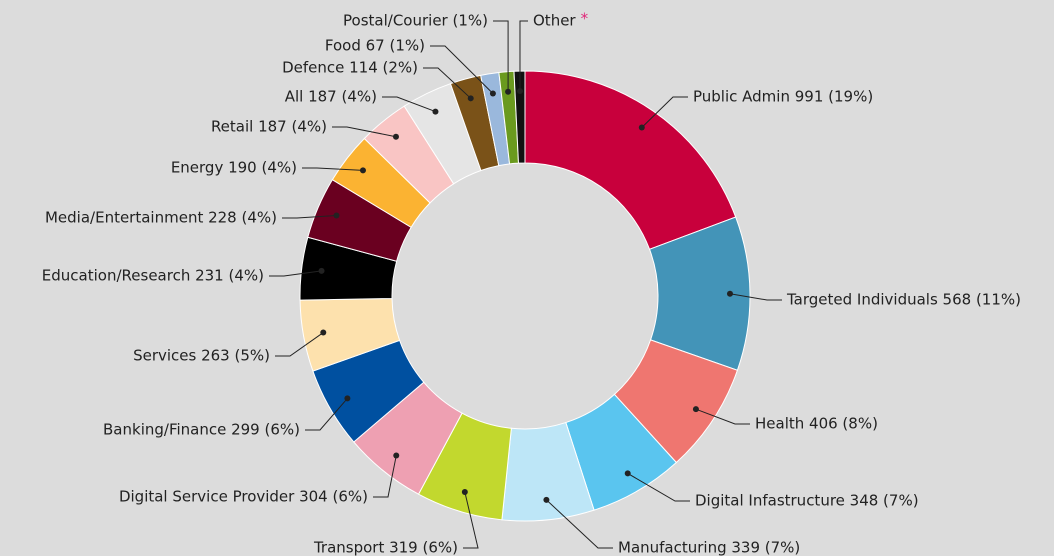  I want to click on slice-label: Education/Research 231 (4%), so click(153, 276).